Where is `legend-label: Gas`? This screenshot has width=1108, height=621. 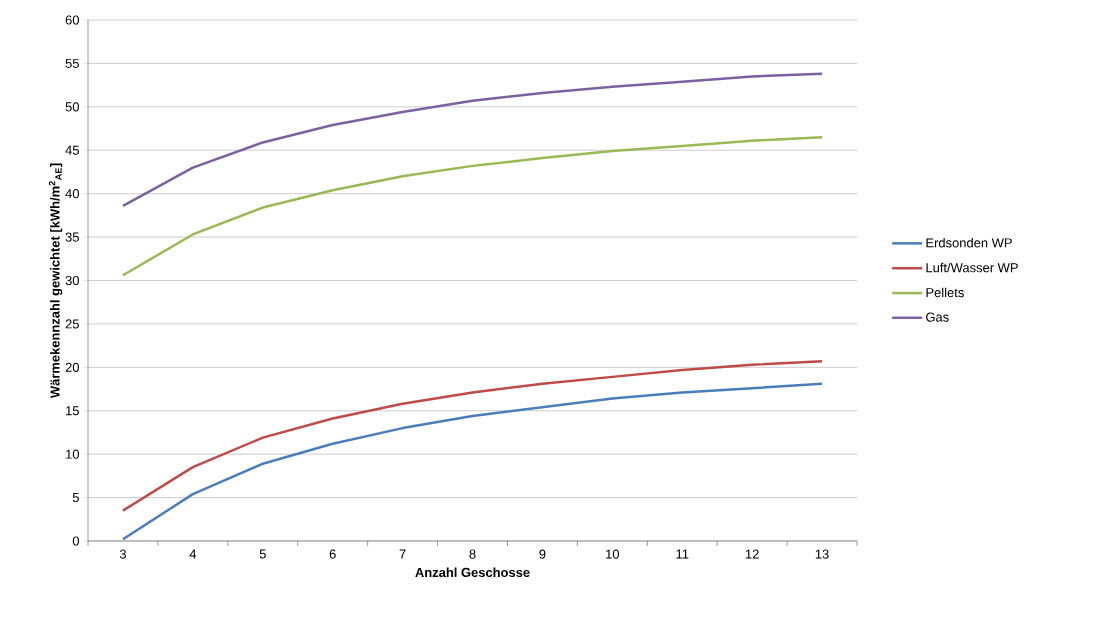 legend-label: Gas is located at coordinates (937, 317).